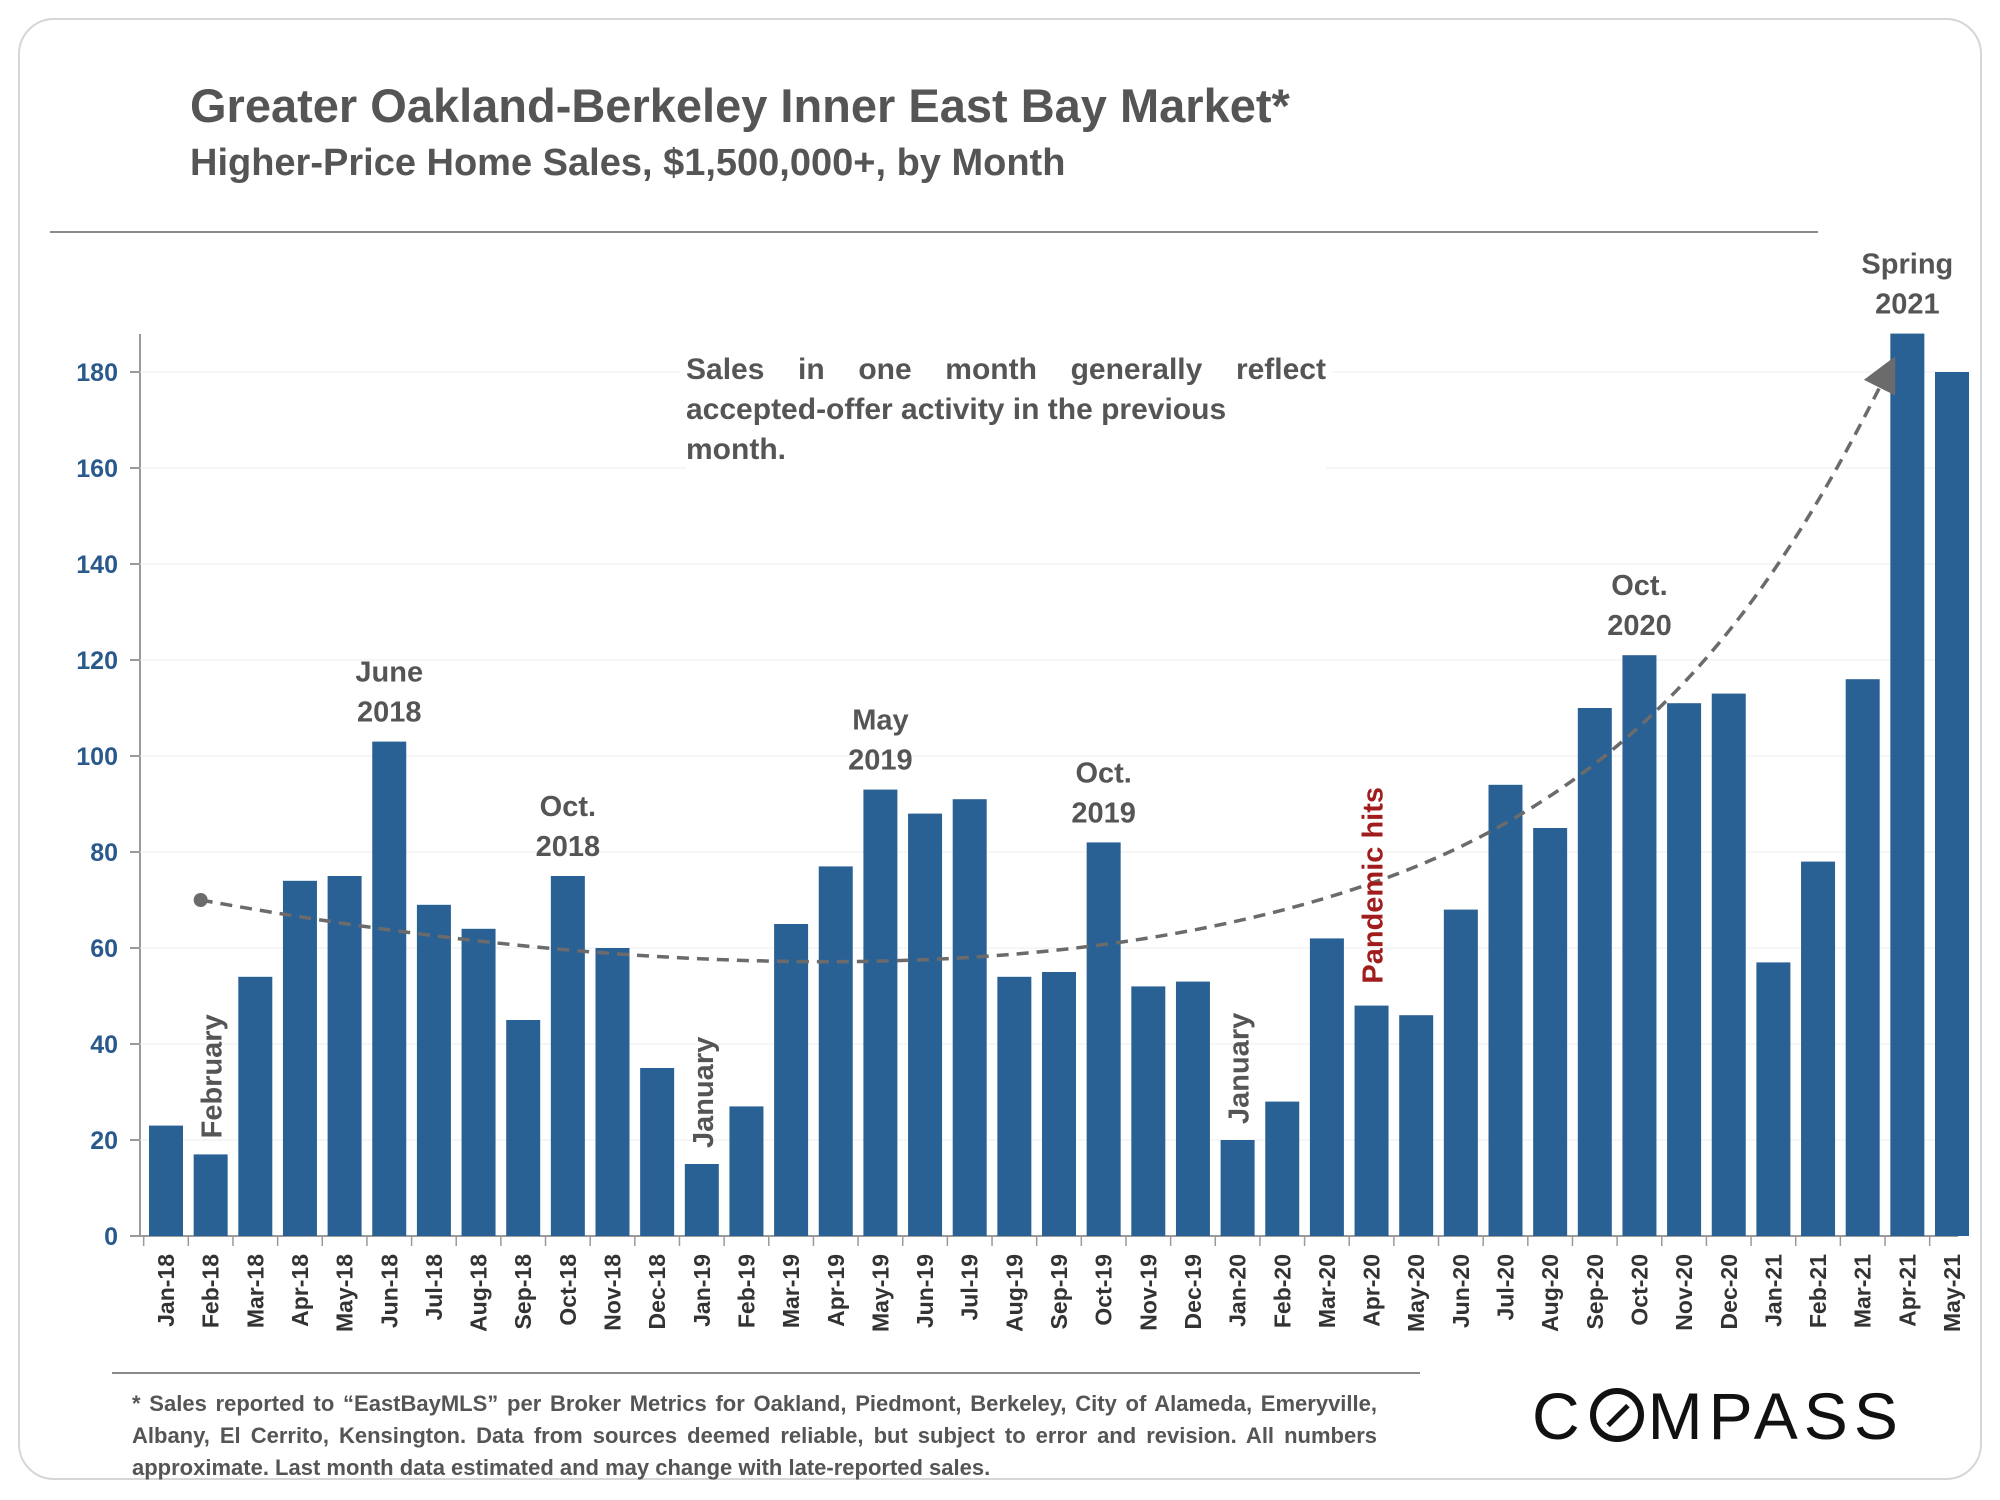 This screenshot has width=2000, height=1500. Describe the element at coordinates (389, 713) in the screenshot. I see `annotation-label: 2018` at that location.